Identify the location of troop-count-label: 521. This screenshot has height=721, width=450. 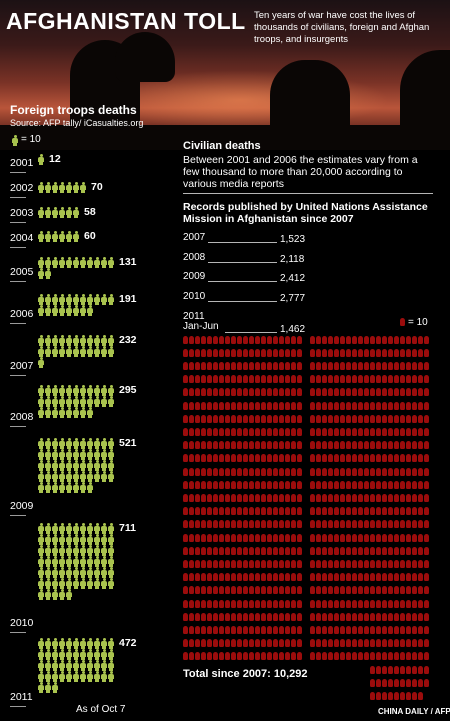
(128, 443).